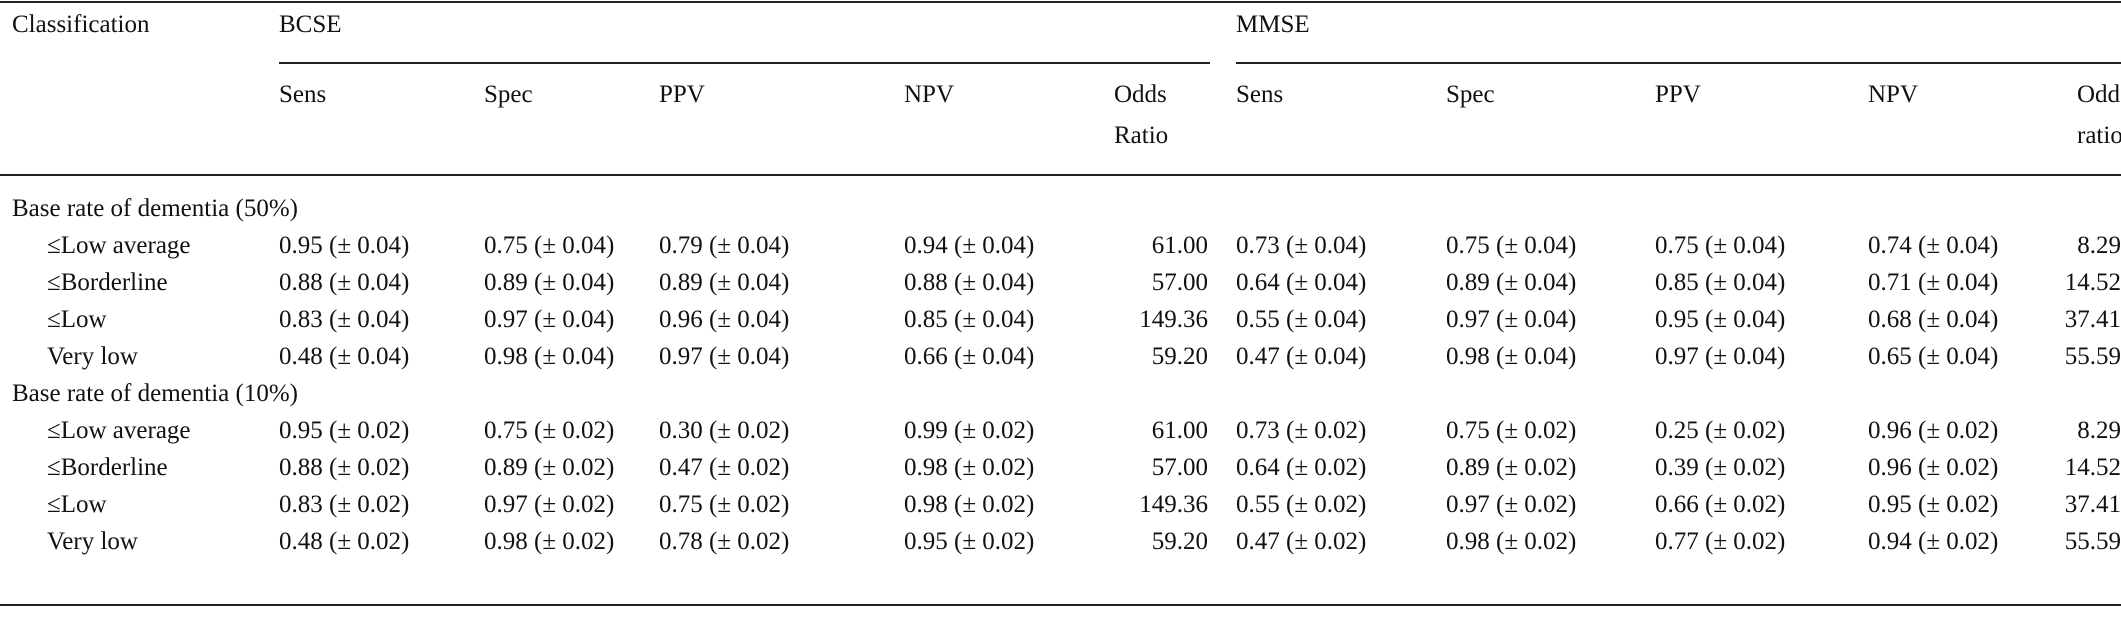 This screenshot has height=618, width=2121. What do you see at coordinates (969, 356) in the screenshot?
I see `table-cell: 0.66 (± 0.04)` at bounding box center [969, 356].